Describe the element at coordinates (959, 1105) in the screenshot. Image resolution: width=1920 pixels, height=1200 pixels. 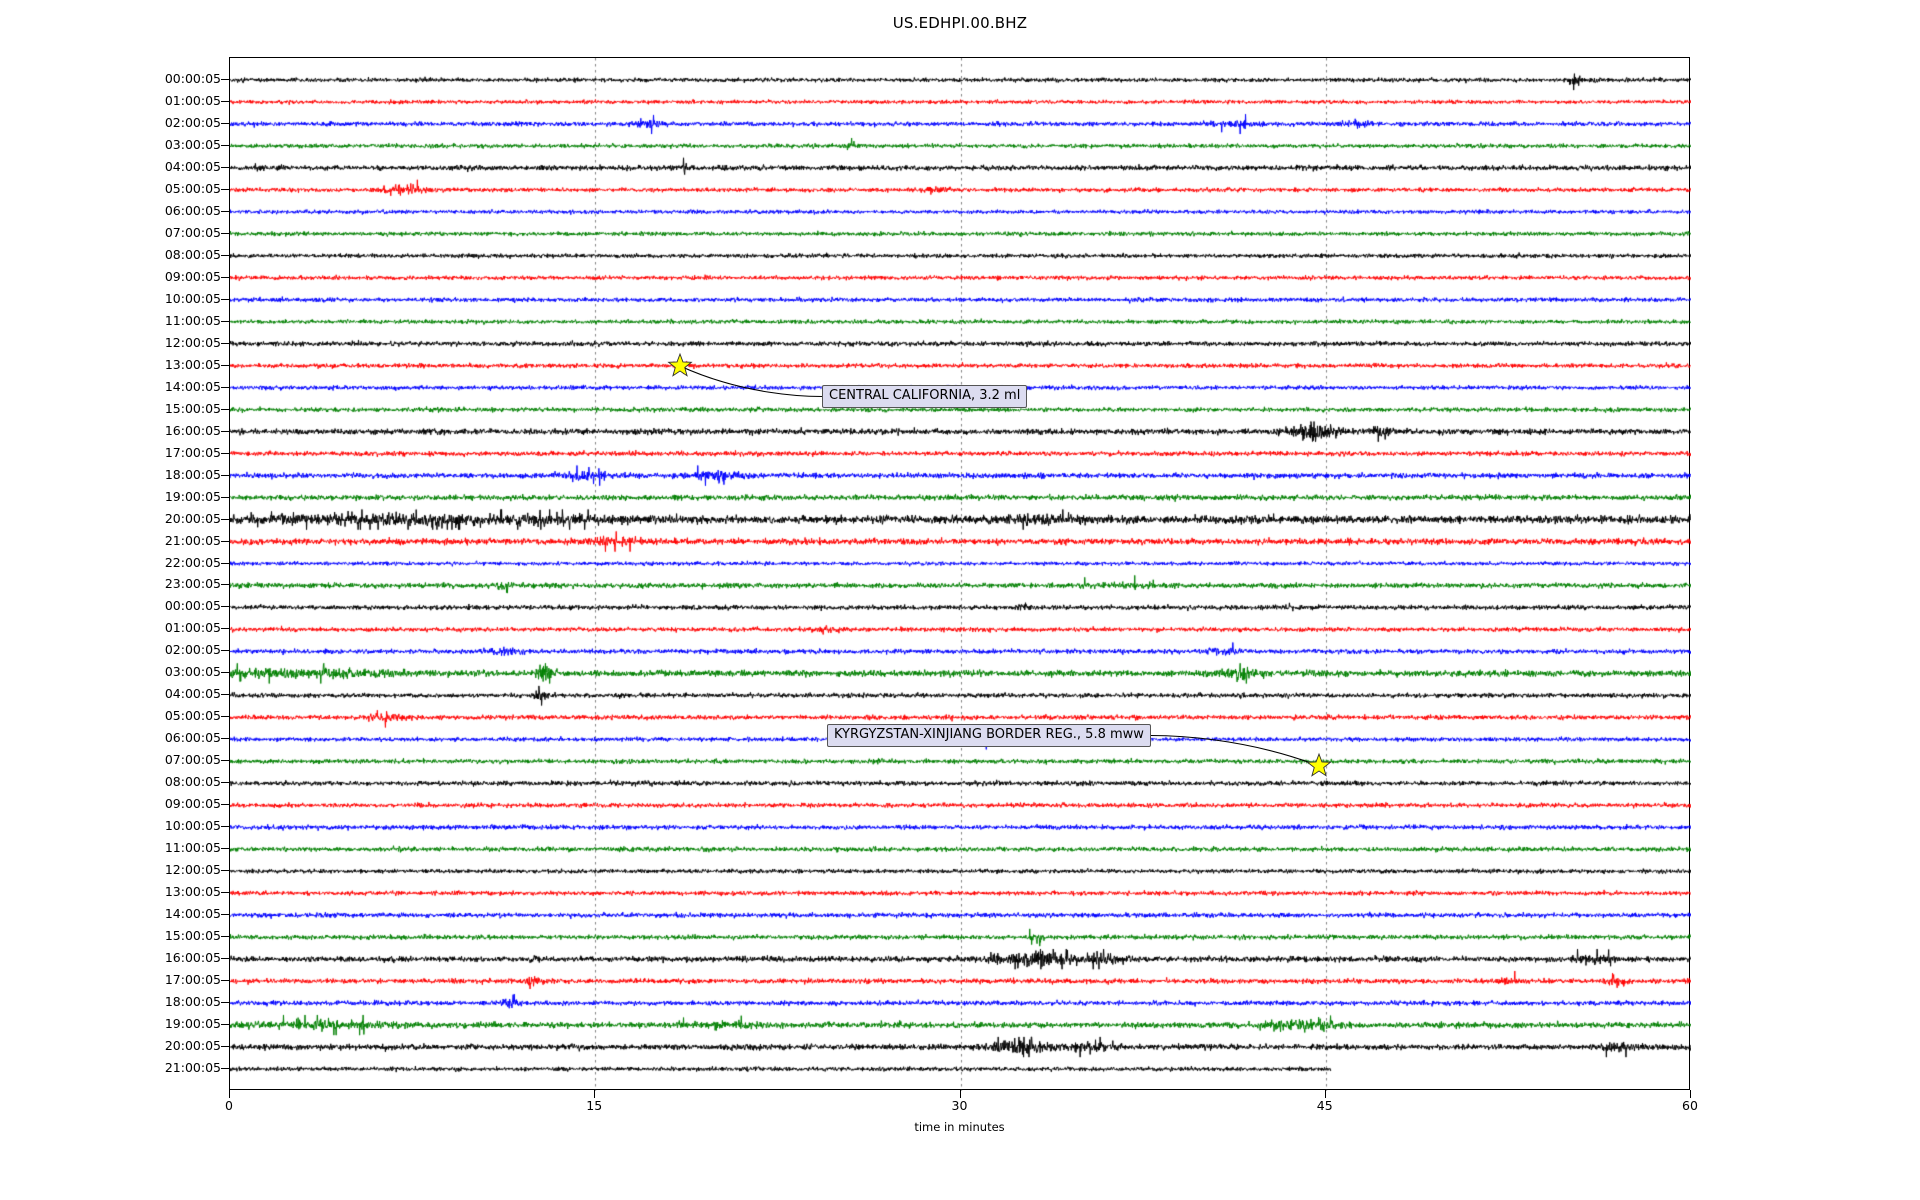
I see `x-axis-tick-label: 30` at that location.